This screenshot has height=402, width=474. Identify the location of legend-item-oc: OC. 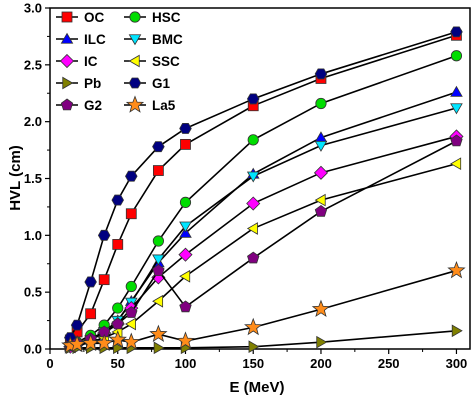
(80, 17).